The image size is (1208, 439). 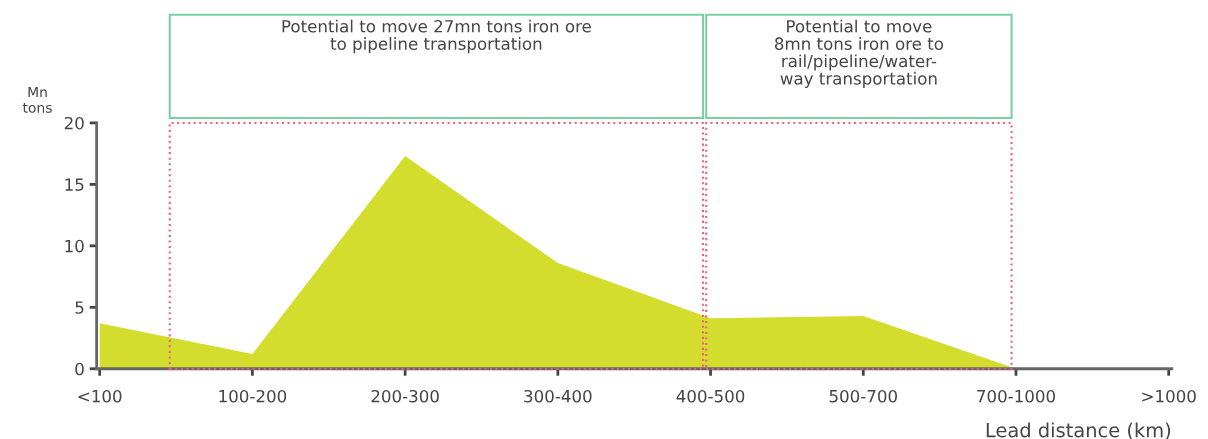 What do you see at coordinates (79, 307) in the screenshot?
I see `y-tick-label: 5` at bounding box center [79, 307].